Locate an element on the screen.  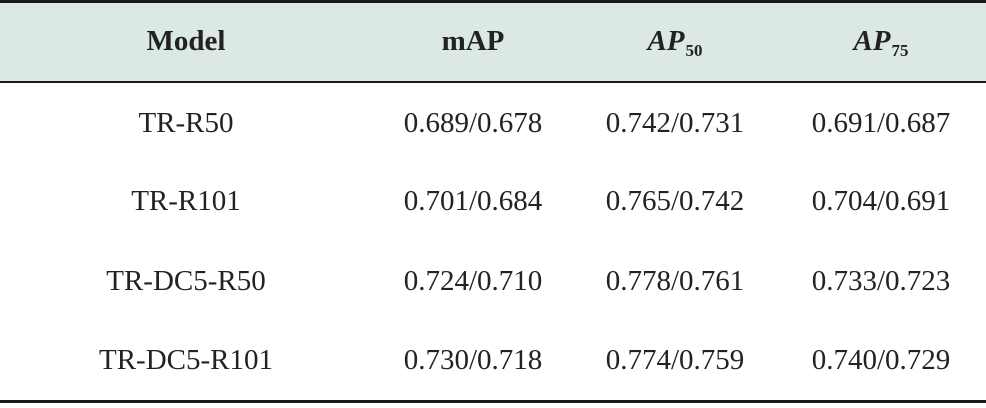
cell-ap75: 0.691/0.687 is located at coordinates (881, 122).